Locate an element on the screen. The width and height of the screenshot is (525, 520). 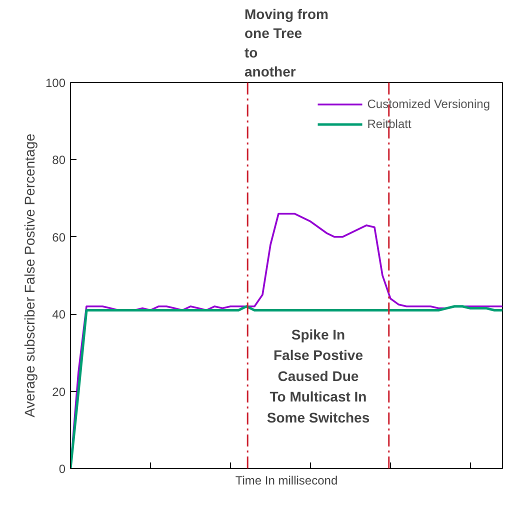
y-tick-label: 0 is located at coordinates (62, 469).